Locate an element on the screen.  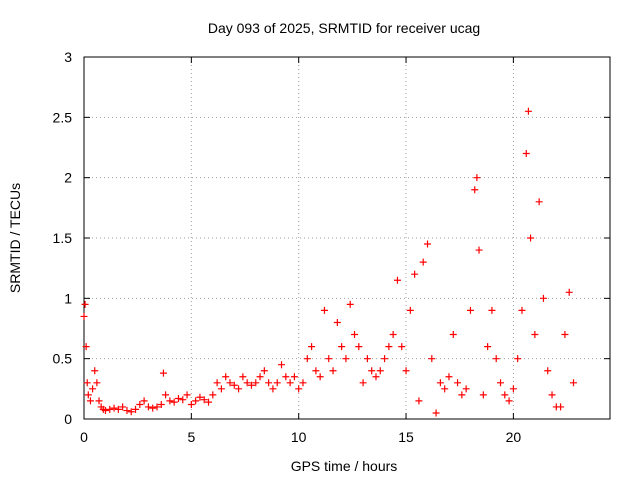
x-tick-label: 5 is located at coordinates (191, 437).